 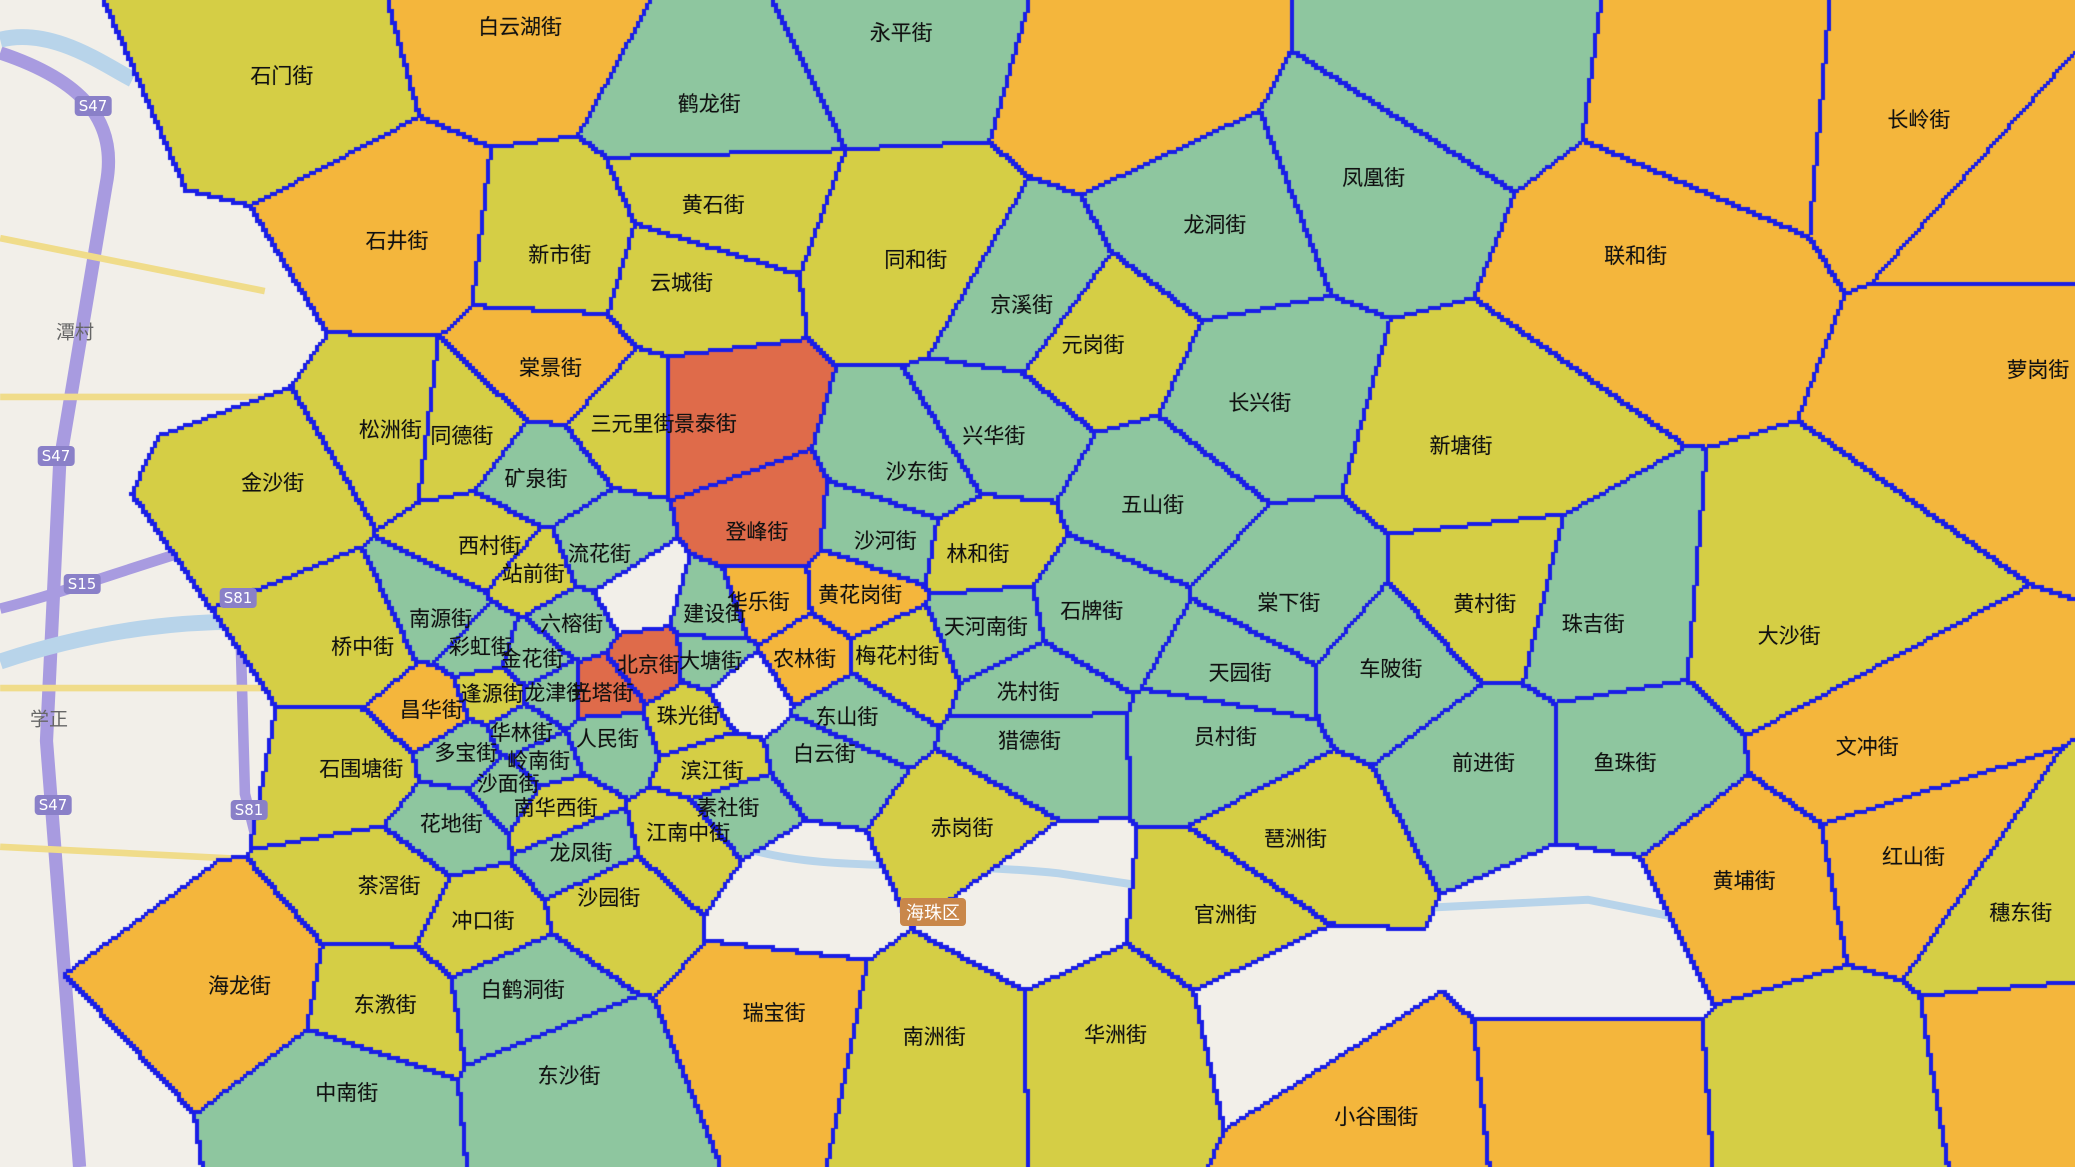 I want to click on district-label: 站前街, so click(x=533, y=574).